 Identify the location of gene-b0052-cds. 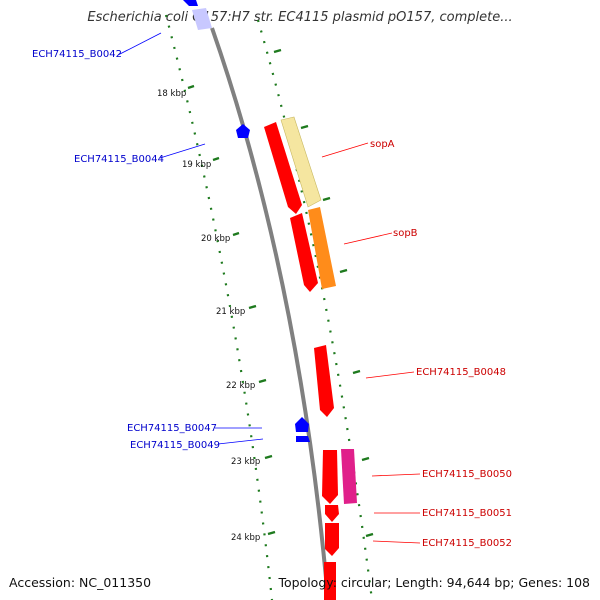
(332, 539).